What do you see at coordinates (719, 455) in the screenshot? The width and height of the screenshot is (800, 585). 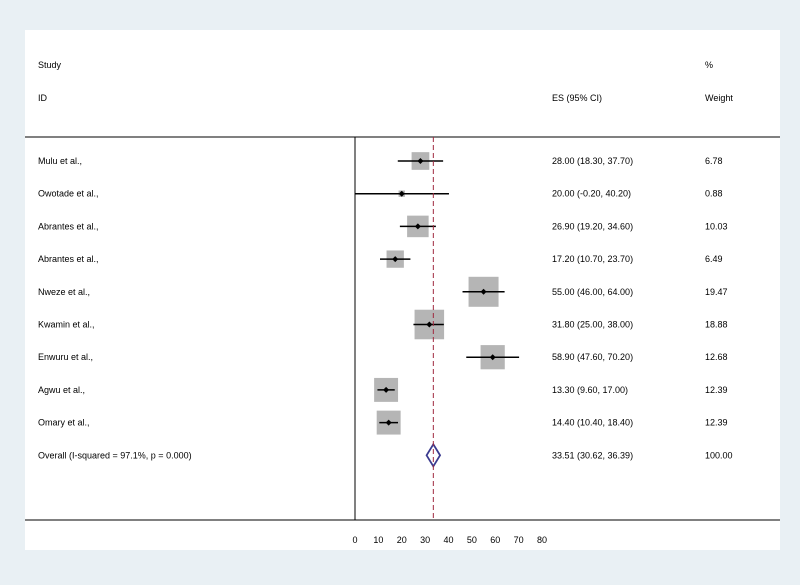 I see `overall-weight-text: 100.00` at bounding box center [719, 455].